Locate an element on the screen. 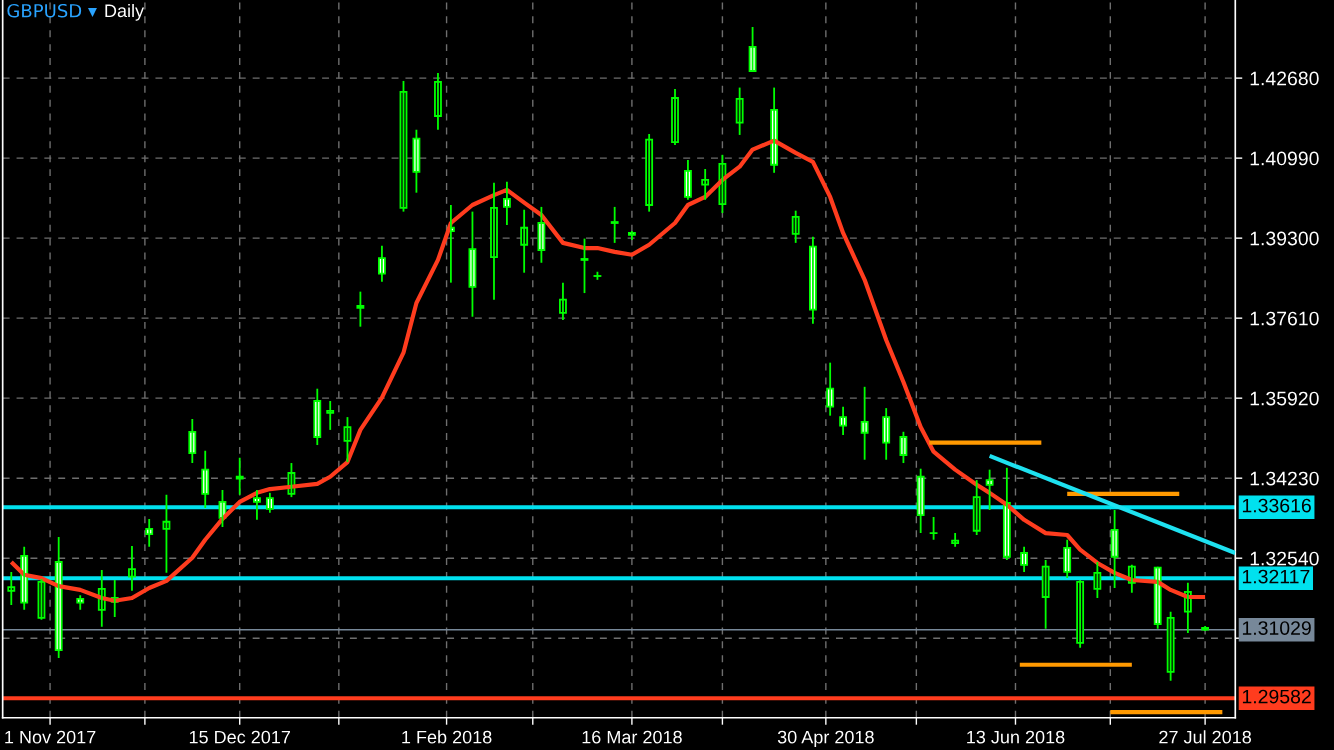 The width and height of the screenshot is (1334, 750). ref-line-label: 1.33616 is located at coordinates (1276, 505).